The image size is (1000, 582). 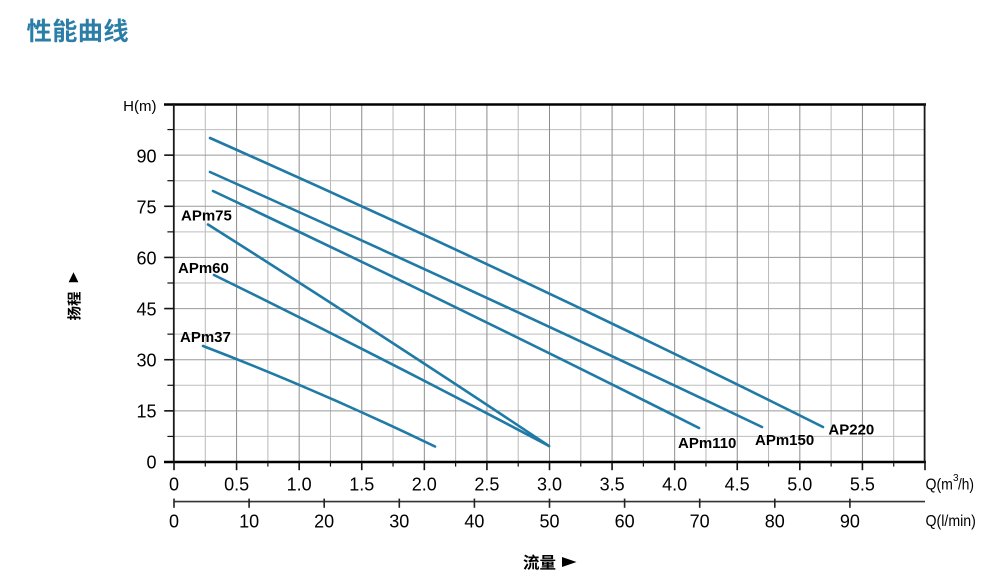 I want to click on svg-text: 5.0, so click(x=799, y=484).